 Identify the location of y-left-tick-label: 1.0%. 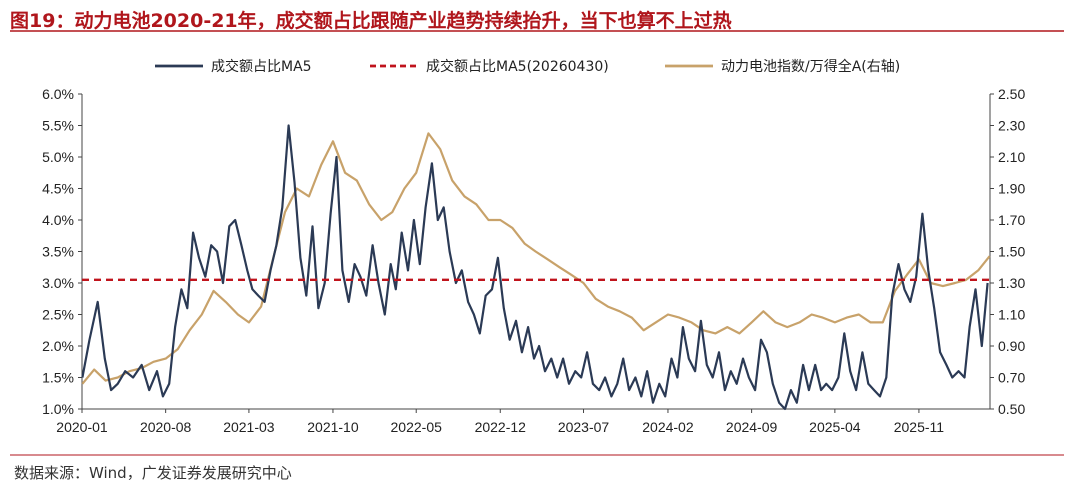
(58, 409).